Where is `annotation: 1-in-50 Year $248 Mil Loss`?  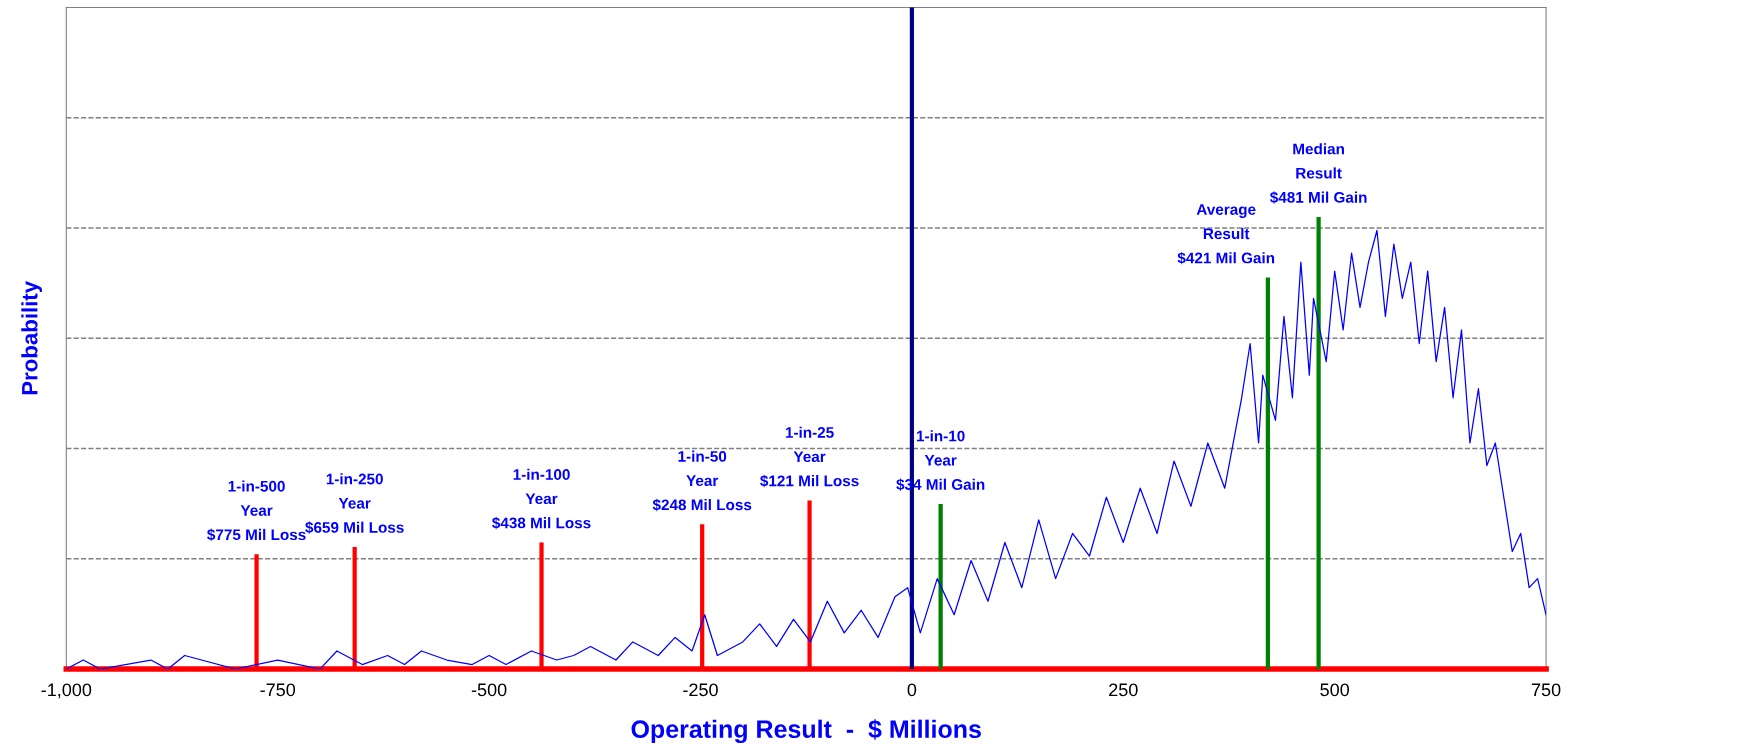 annotation: 1-in-50 Year $248 Mil Loss is located at coordinates (702, 481).